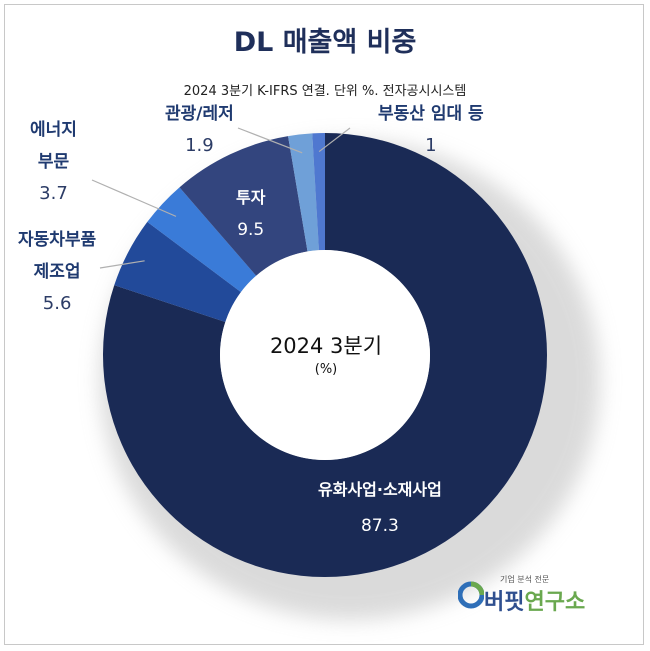  I want to click on leader-line-energy, so click(134, 198).